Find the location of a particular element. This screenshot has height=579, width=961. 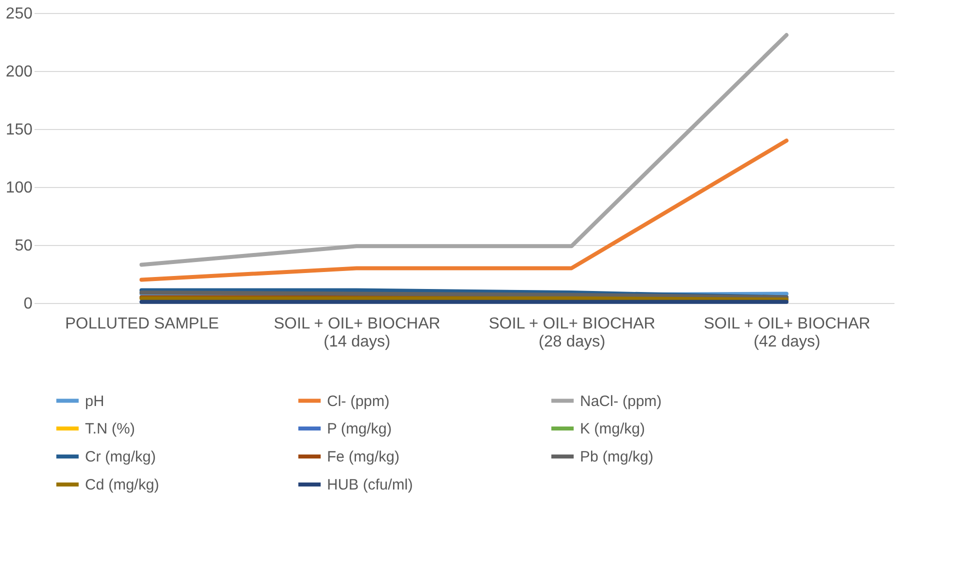

legend-label: pH is located at coordinates (94, 401).